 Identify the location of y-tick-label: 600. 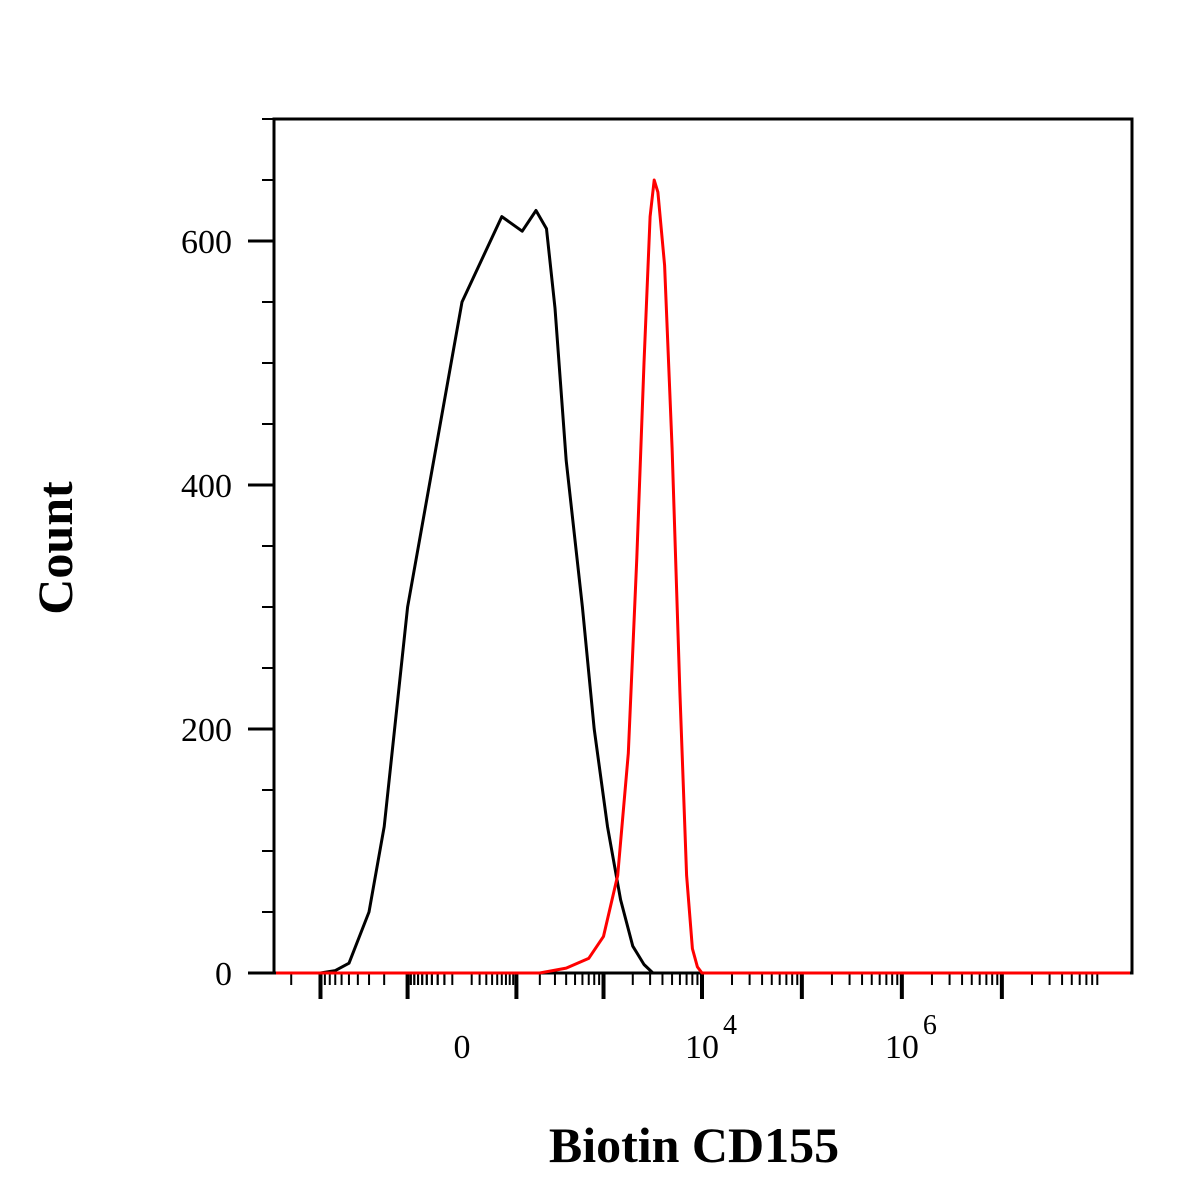
(206, 242).